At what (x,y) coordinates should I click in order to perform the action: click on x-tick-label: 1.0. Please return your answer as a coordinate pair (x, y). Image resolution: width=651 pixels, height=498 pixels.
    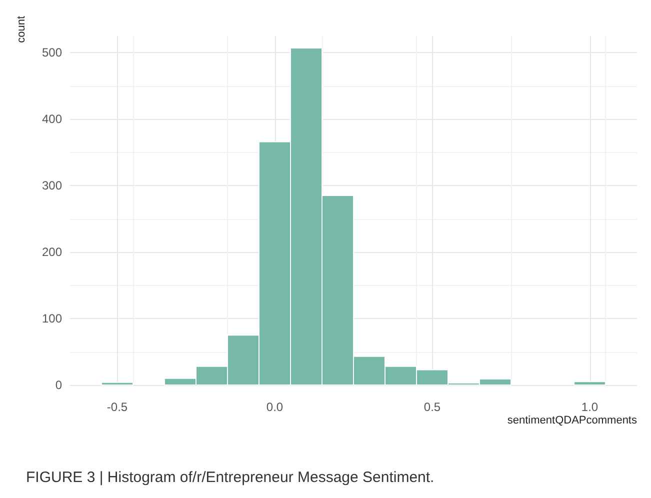
    Looking at the image, I should click on (589, 407).